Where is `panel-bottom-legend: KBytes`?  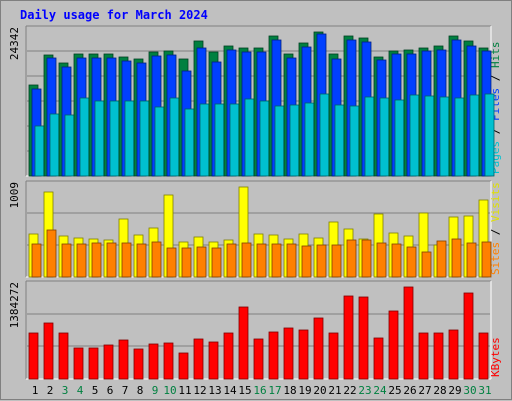 panel-bottom-legend: KBytes is located at coordinates (495, 357).